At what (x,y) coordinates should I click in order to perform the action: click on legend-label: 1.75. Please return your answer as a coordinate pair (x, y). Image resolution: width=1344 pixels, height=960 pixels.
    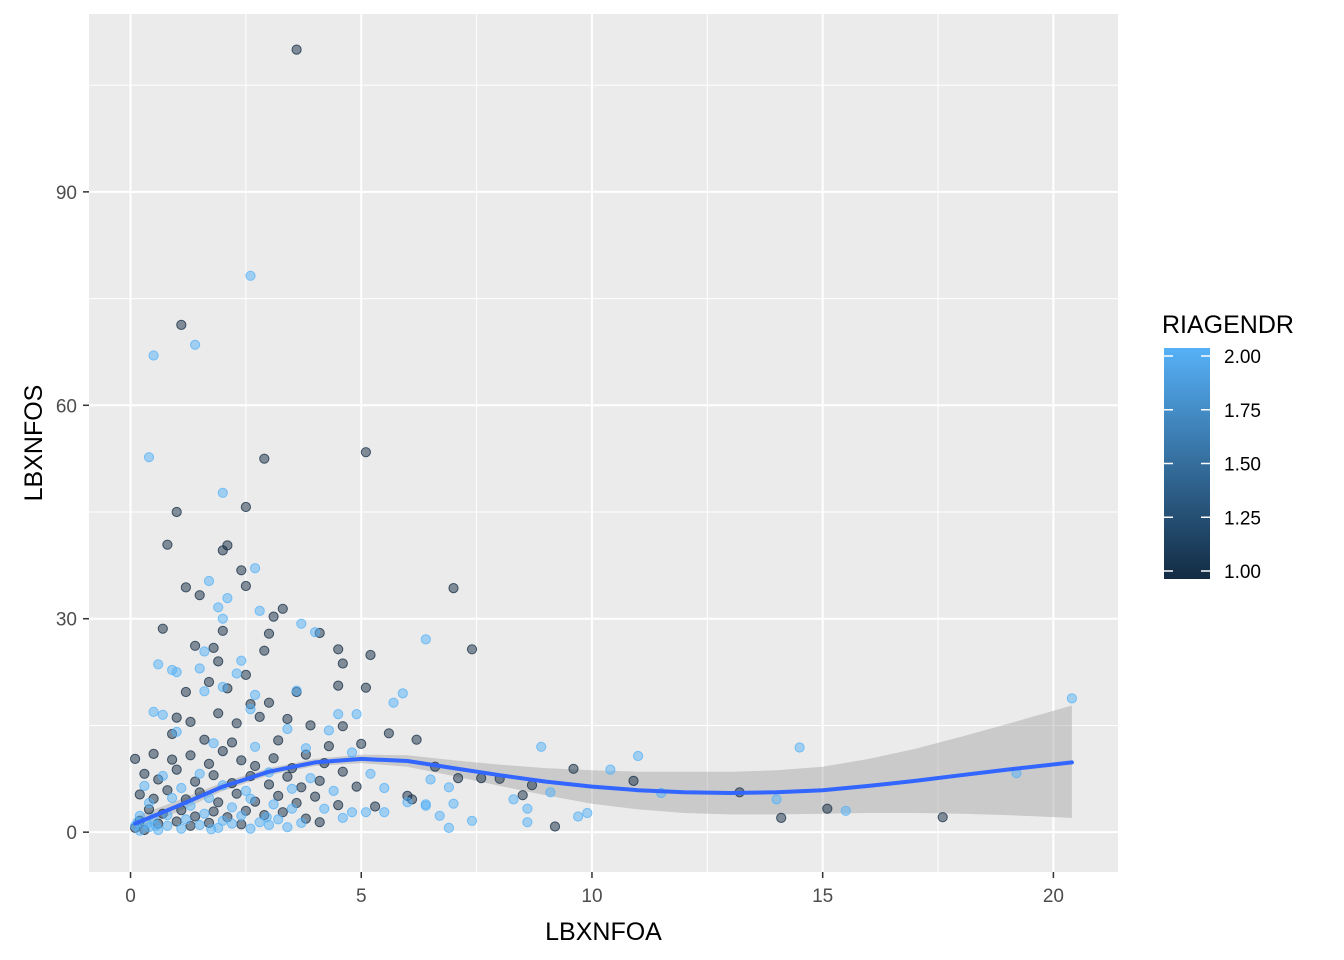
    Looking at the image, I should click on (1242, 411).